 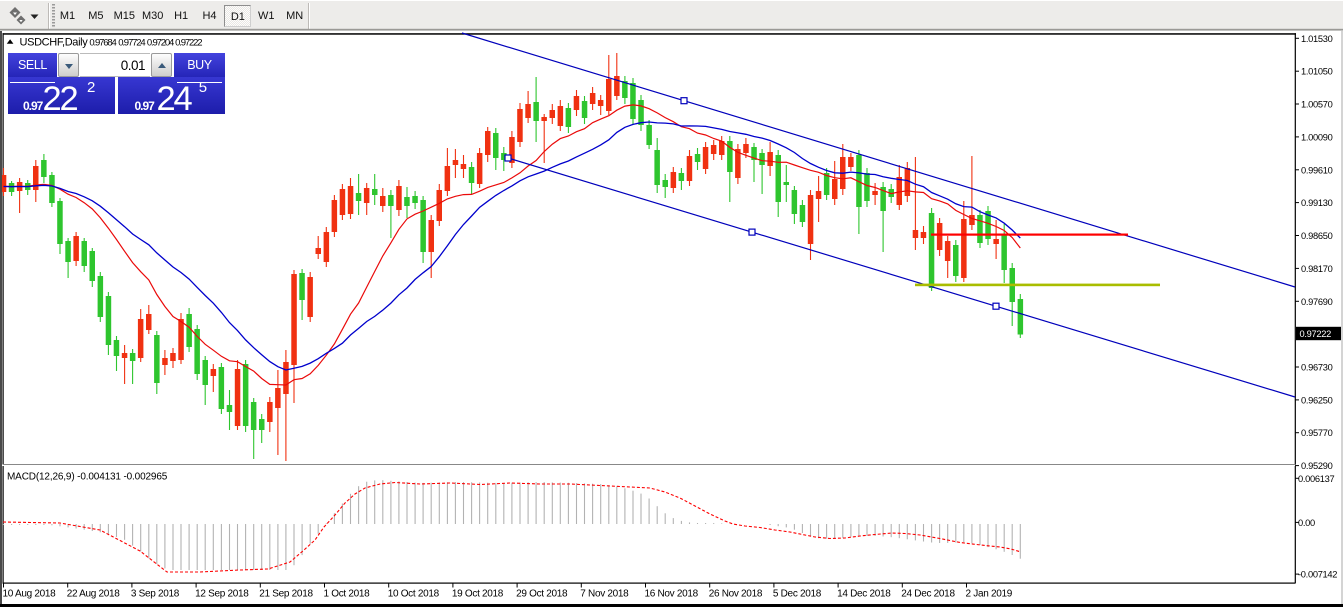 I want to click on svg-text: 0.96250, so click(x=1317, y=400).